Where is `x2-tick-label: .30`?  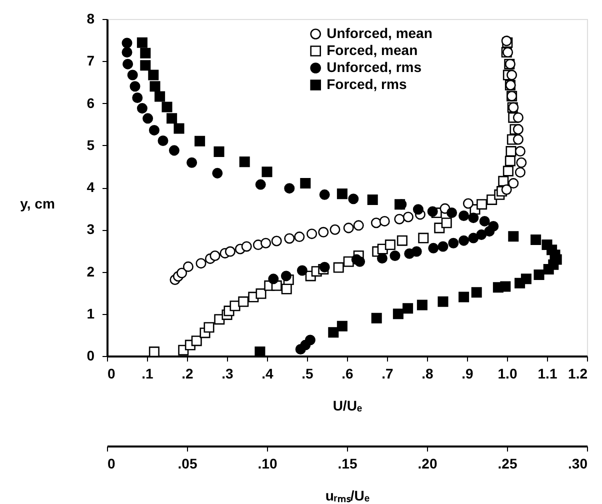 x2-tick-label: .30 is located at coordinates (578, 464).